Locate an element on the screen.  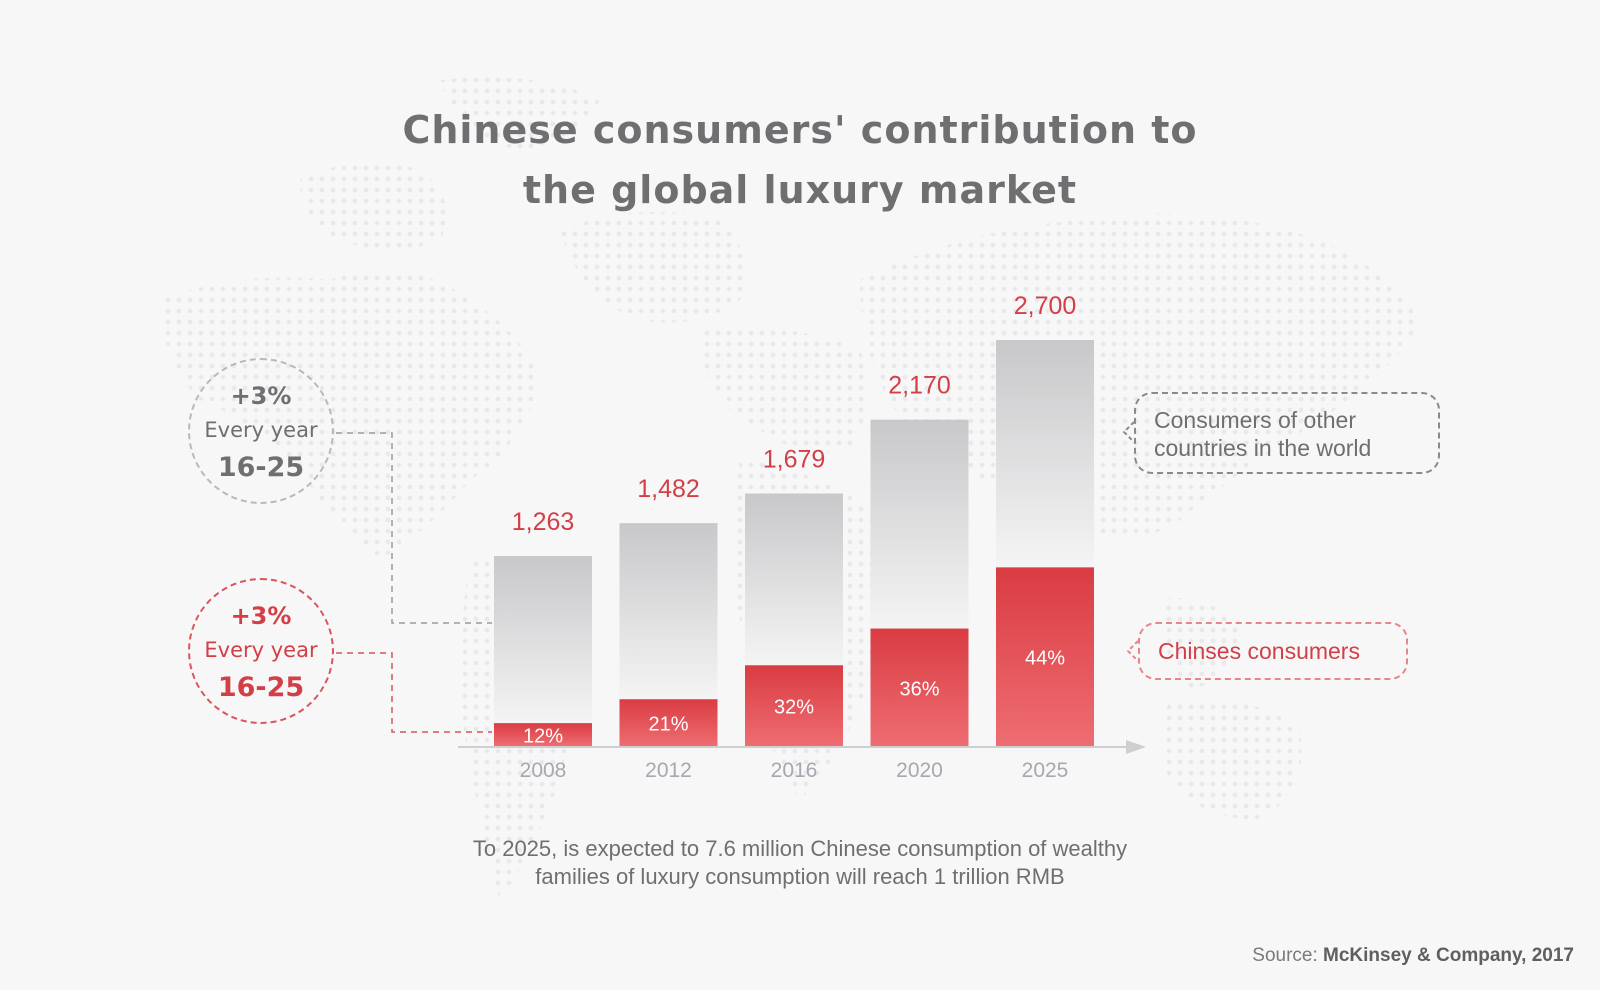
growth-china-pct: +3% is located at coordinates (261, 616).